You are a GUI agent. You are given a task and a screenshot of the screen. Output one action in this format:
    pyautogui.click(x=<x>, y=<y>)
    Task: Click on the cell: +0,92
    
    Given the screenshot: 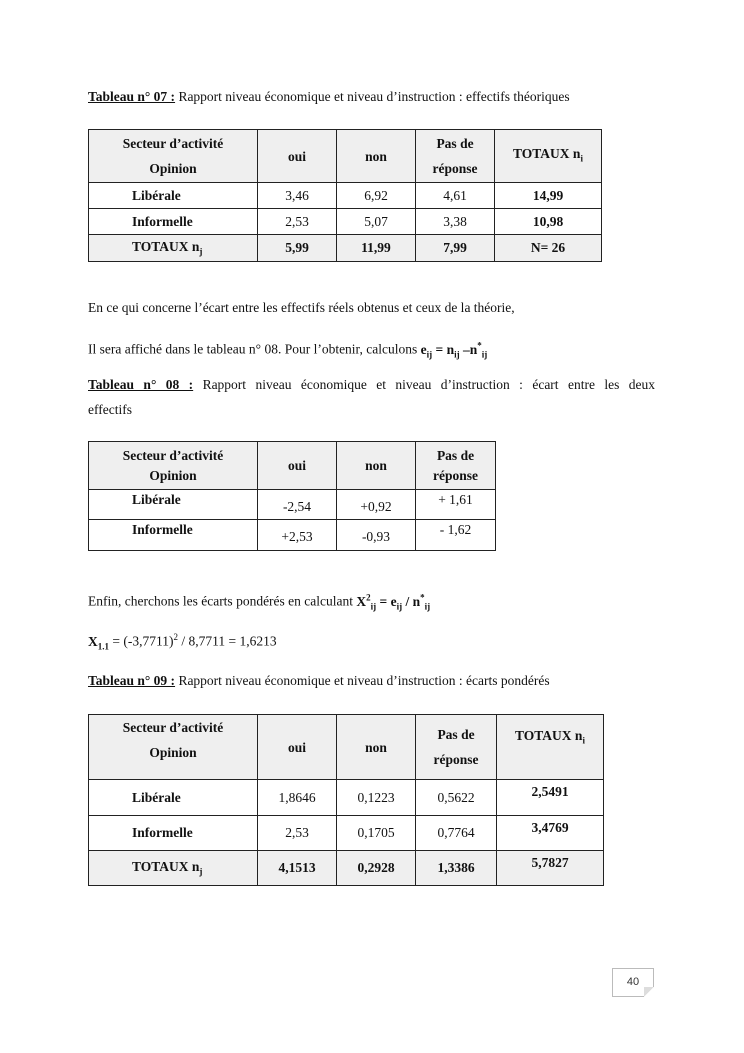 What is the action you would take?
    pyautogui.click(x=376, y=504)
    